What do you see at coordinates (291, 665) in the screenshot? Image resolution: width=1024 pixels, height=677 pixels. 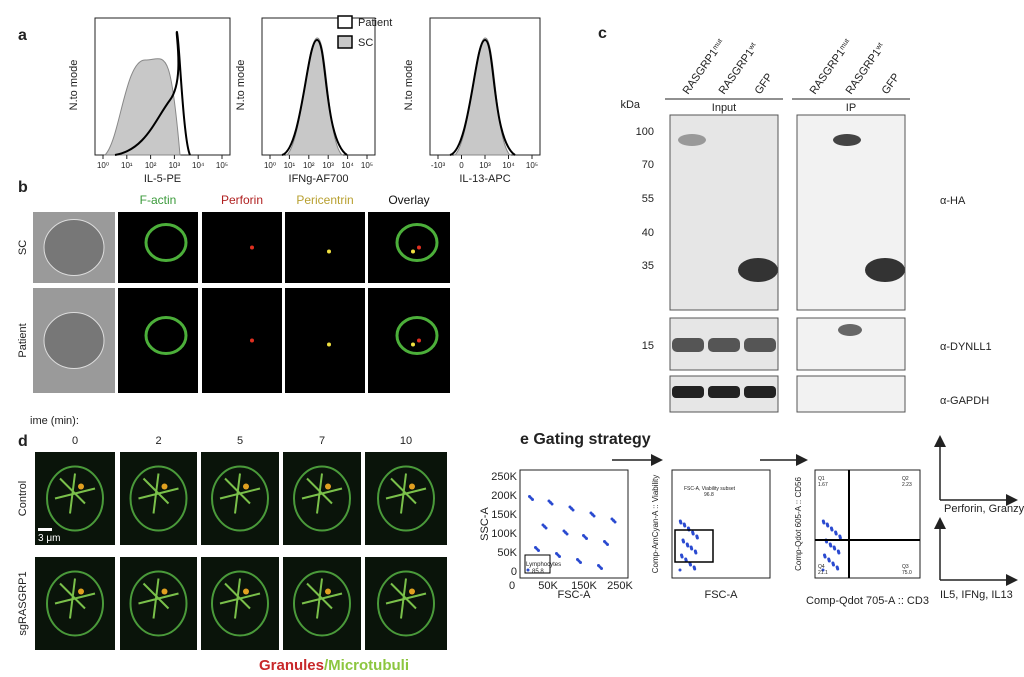 I see `caption: Granules` at bounding box center [291, 665].